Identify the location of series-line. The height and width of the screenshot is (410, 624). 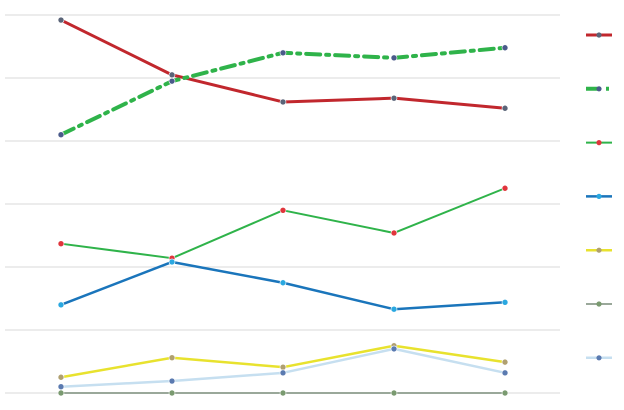
(283, 223).